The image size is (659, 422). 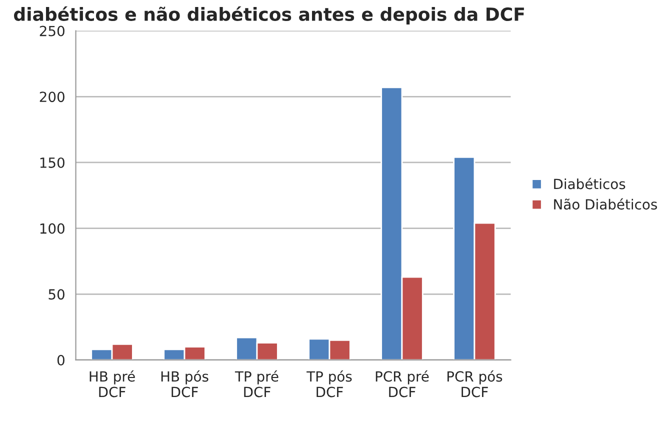 What do you see at coordinates (475, 384) in the screenshot?
I see `x-tick-label: PCR pós DCF` at bounding box center [475, 384].